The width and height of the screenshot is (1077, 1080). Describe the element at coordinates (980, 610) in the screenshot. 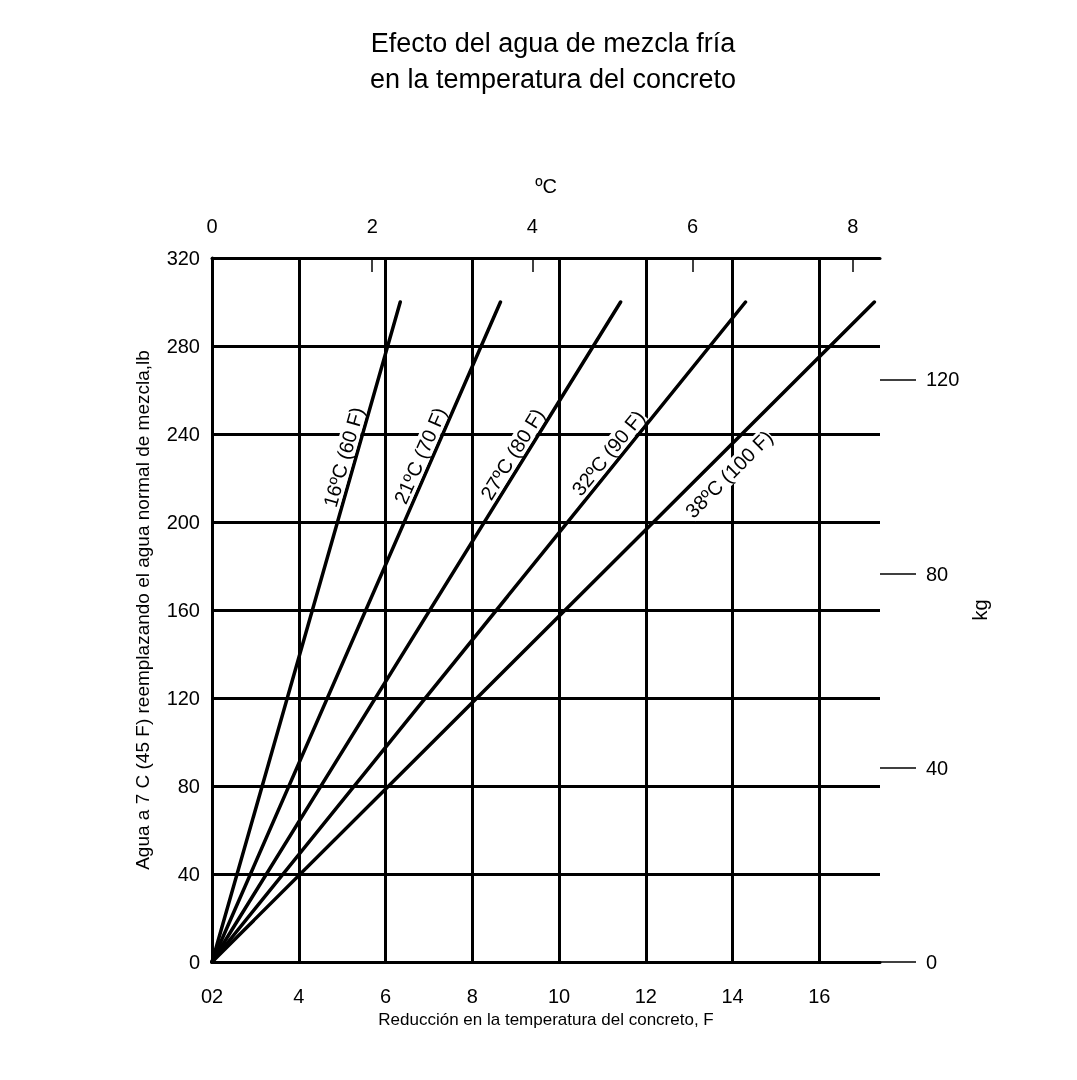

I see `y2-axis-title: kg` at that location.